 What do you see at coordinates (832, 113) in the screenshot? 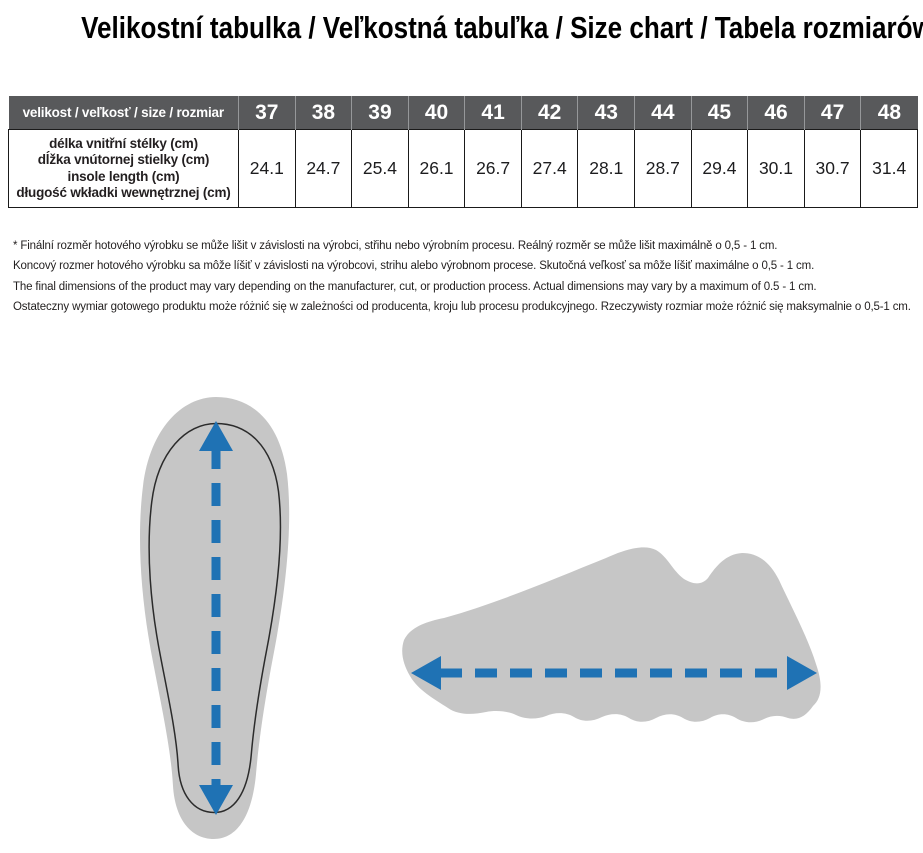
I see `size-header-47: 47` at bounding box center [832, 113].